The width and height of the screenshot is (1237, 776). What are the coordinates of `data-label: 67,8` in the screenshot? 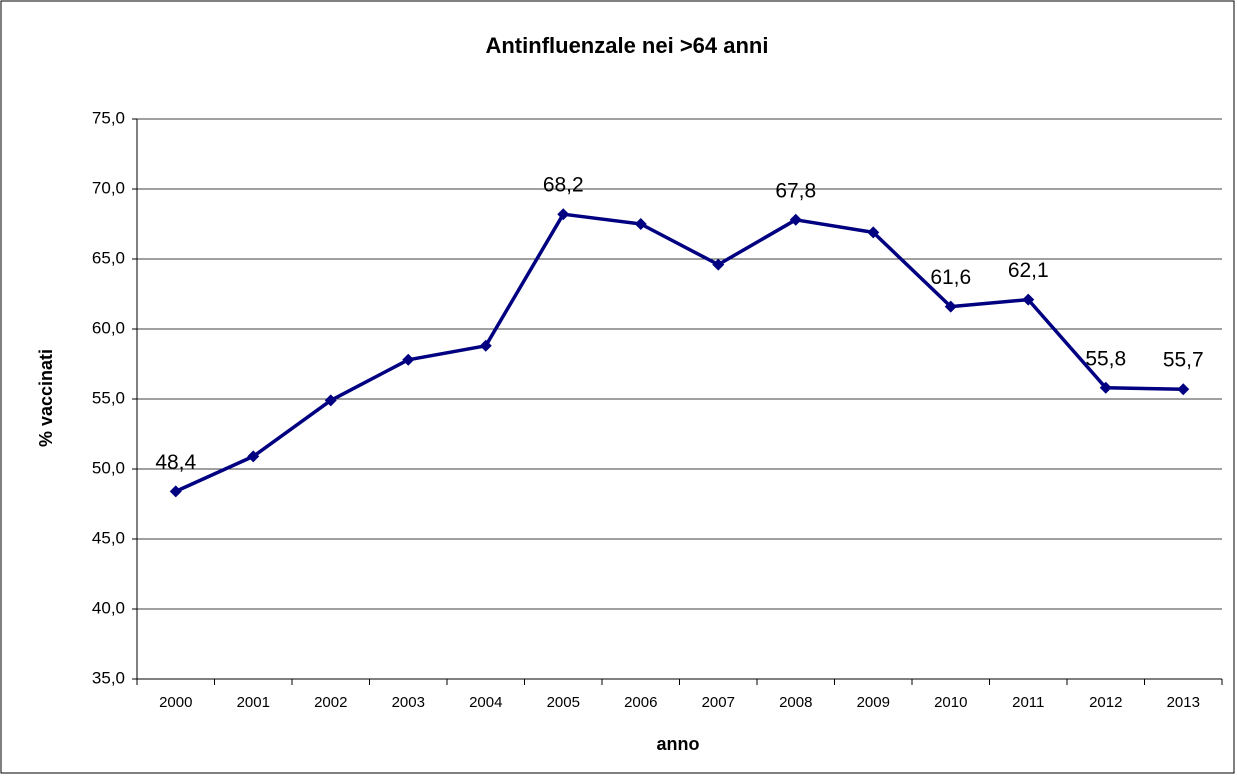 It's located at (795, 190).